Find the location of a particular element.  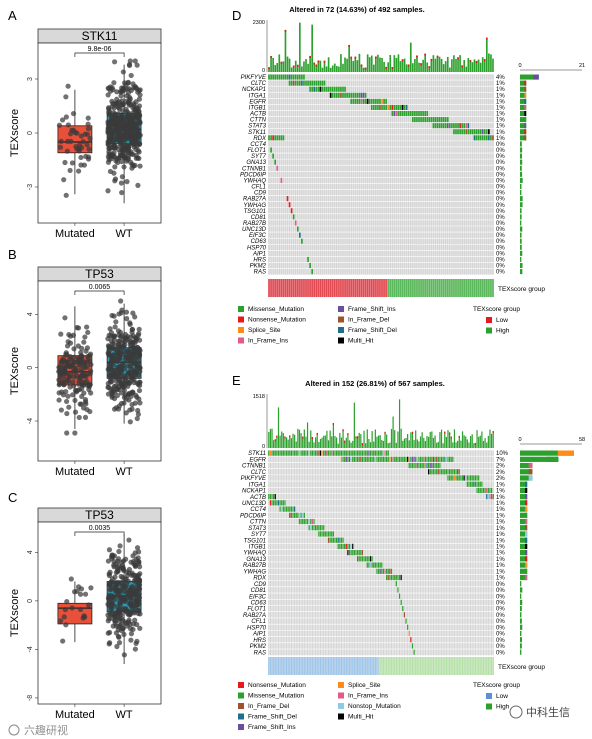

facet-title: TP53 is located at coordinates (99, 515).